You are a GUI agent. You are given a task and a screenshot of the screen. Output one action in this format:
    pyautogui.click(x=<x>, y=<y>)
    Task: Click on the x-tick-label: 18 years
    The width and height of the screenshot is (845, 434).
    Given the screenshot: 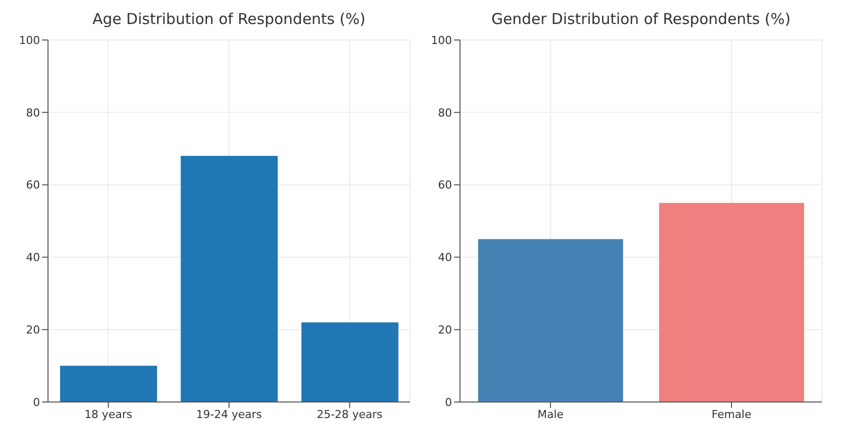 What is the action you would take?
    pyautogui.click(x=108, y=414)
    